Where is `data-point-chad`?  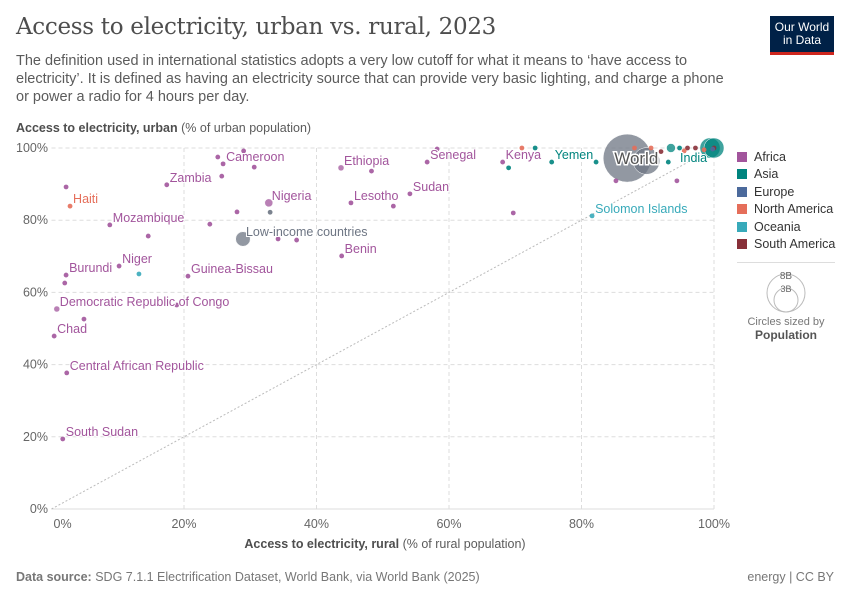
data-point-chad is located at coordinates (54, 336).